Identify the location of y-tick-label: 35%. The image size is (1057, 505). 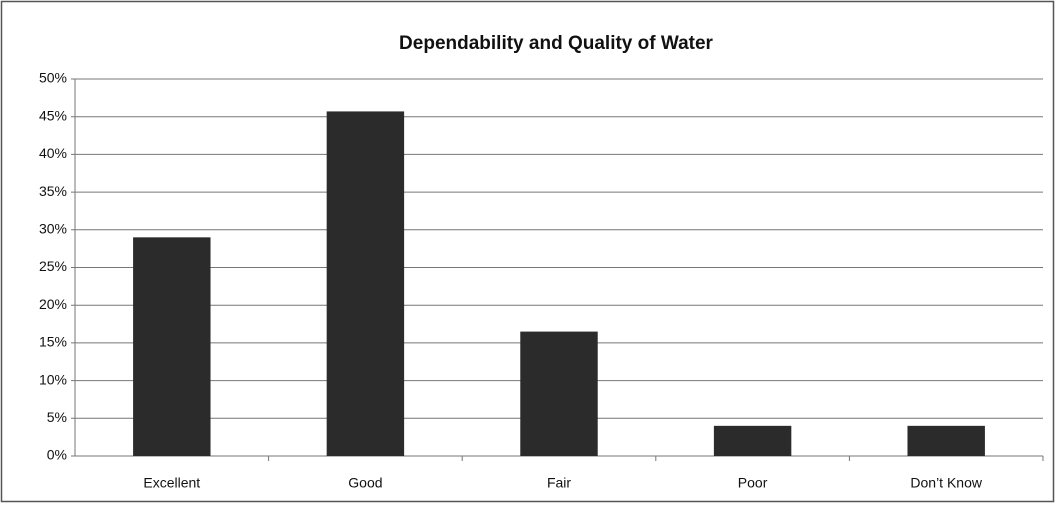
(53, 191).